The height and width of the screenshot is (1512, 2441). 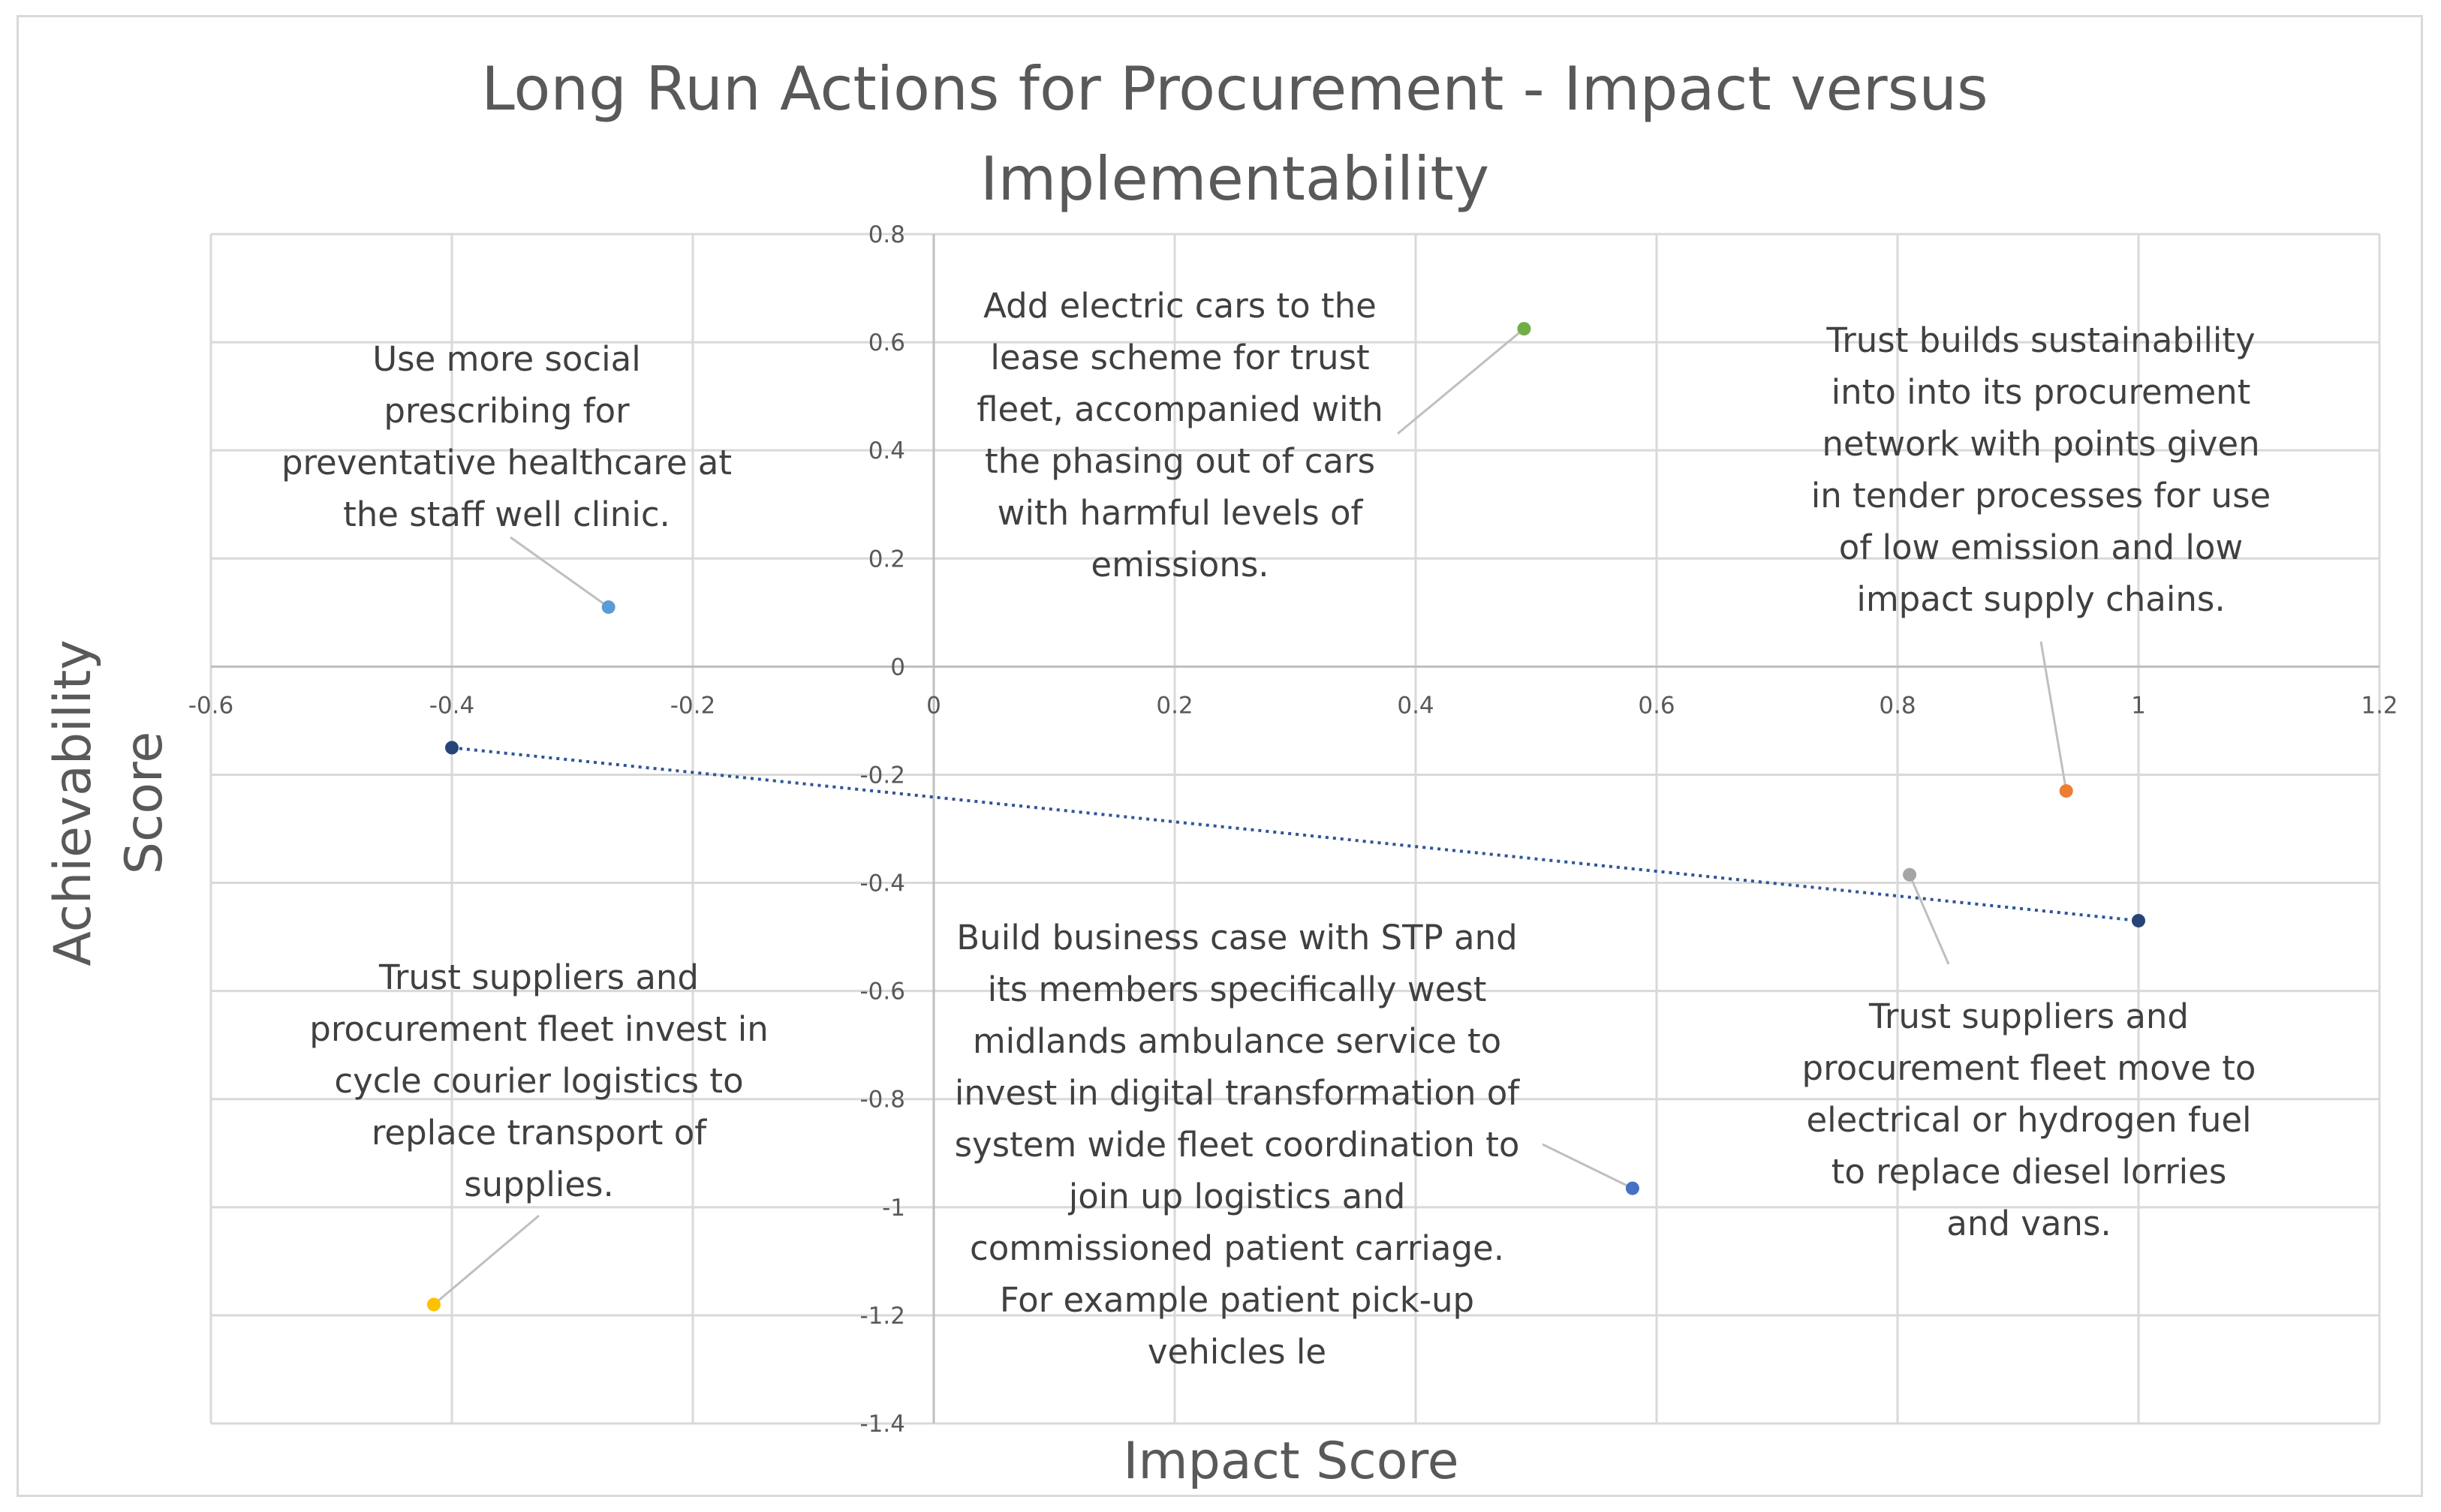 What do you see at coordinates (506, 359) in the screenshot?
I see `social-prescribing-label-line: Use more social` at bounding box center [506, 359].